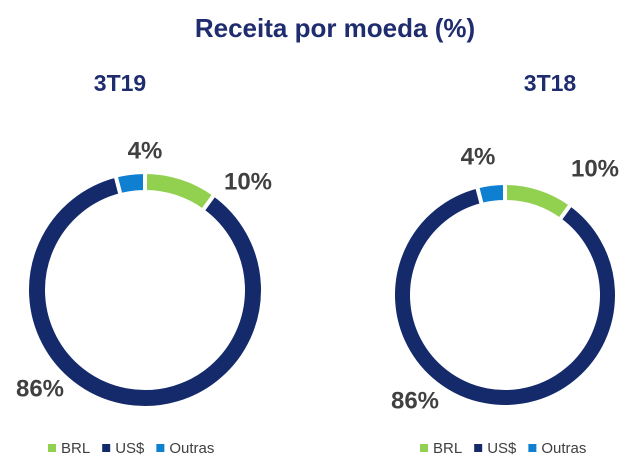 This screenshot has height=457, width=625. I want to click on chart-title: 3T19, so click(120, 83).